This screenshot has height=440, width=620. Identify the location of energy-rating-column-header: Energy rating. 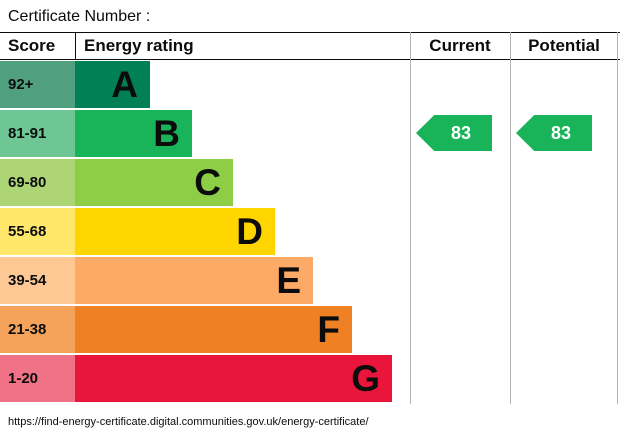
(139, 45).